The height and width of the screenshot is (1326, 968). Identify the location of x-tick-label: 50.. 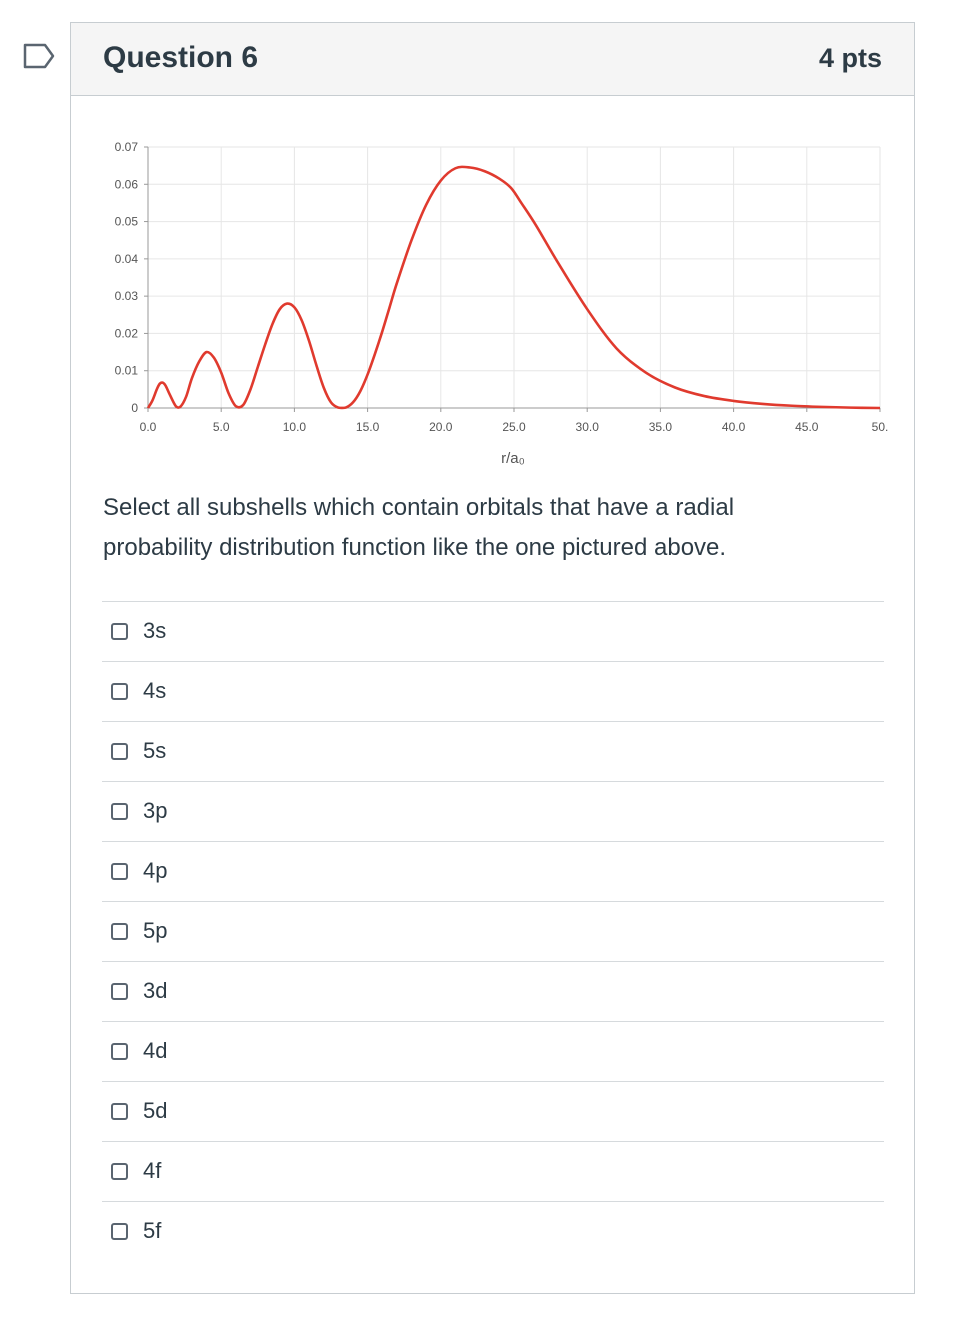
(880, 427).